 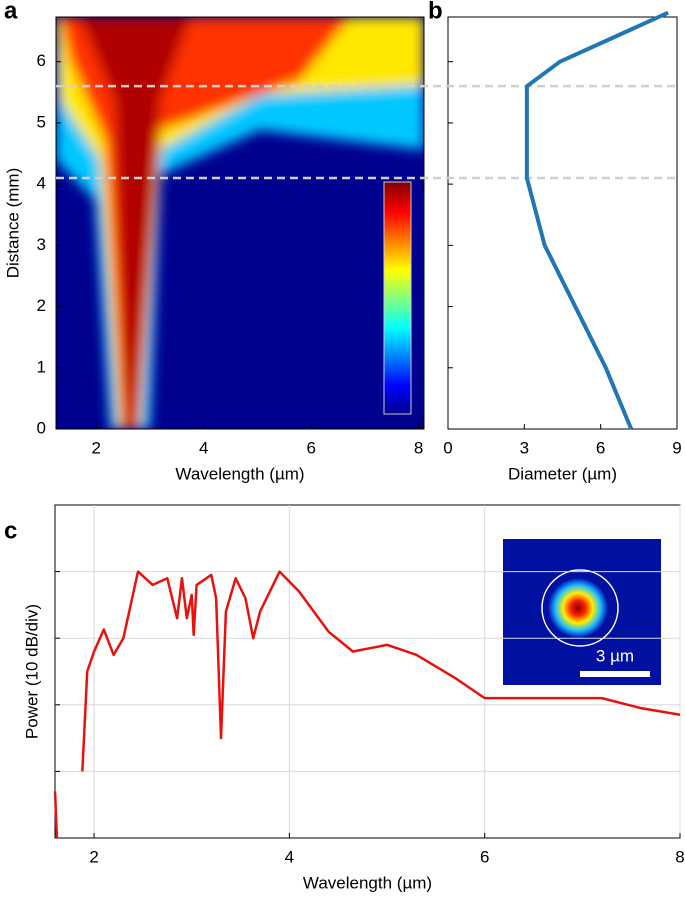 I want to click on panel-label: a, so click(x=11, y=12).